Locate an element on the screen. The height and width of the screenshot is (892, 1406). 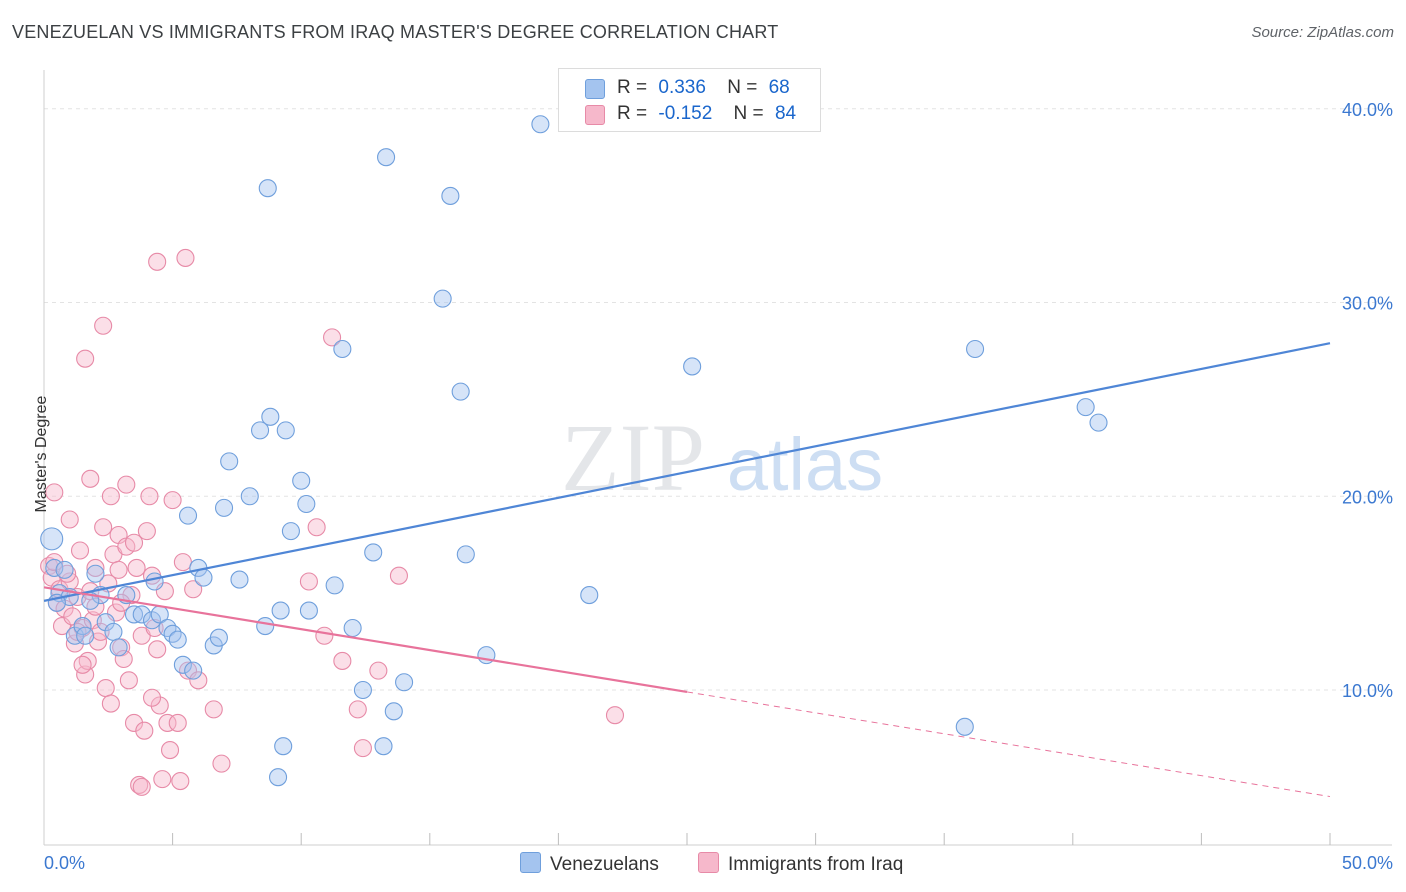
legend-n-value: 68 is located at coordinates (779, 87).